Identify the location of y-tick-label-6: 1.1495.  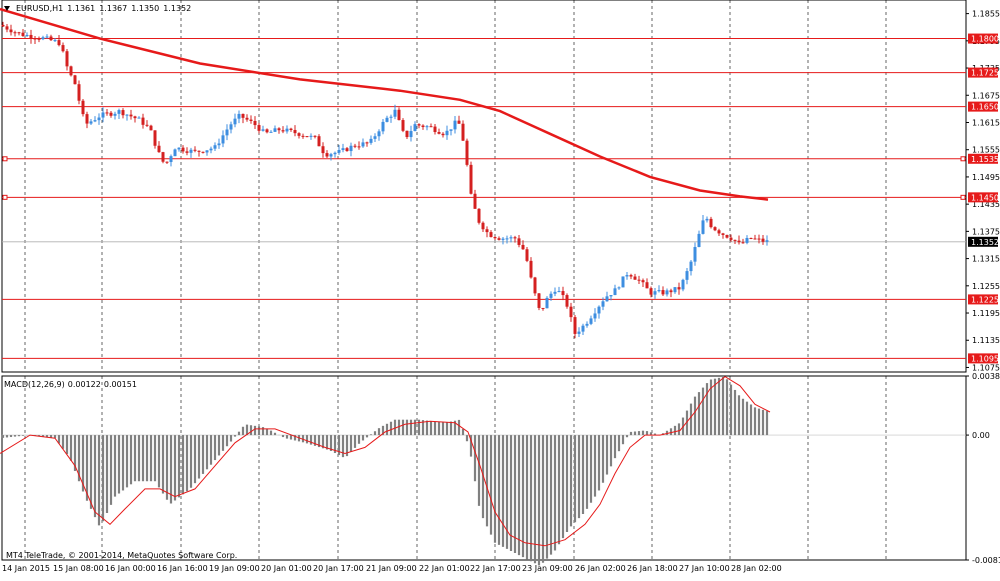
(986, 177).